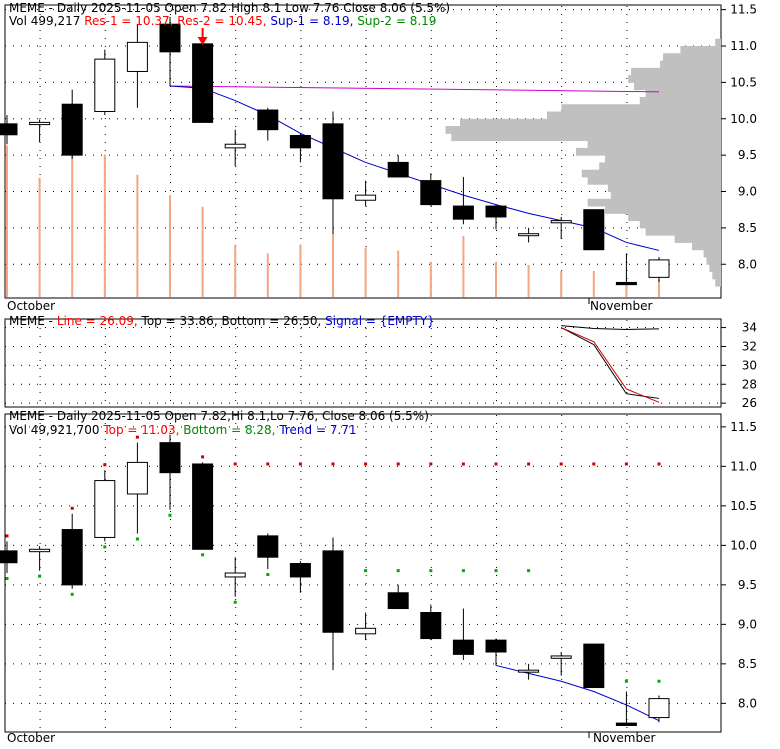  What do you see at coordinates (621, 306) in the screenshot?
I see `x-label-november: November` at bounding box center [621, 306].